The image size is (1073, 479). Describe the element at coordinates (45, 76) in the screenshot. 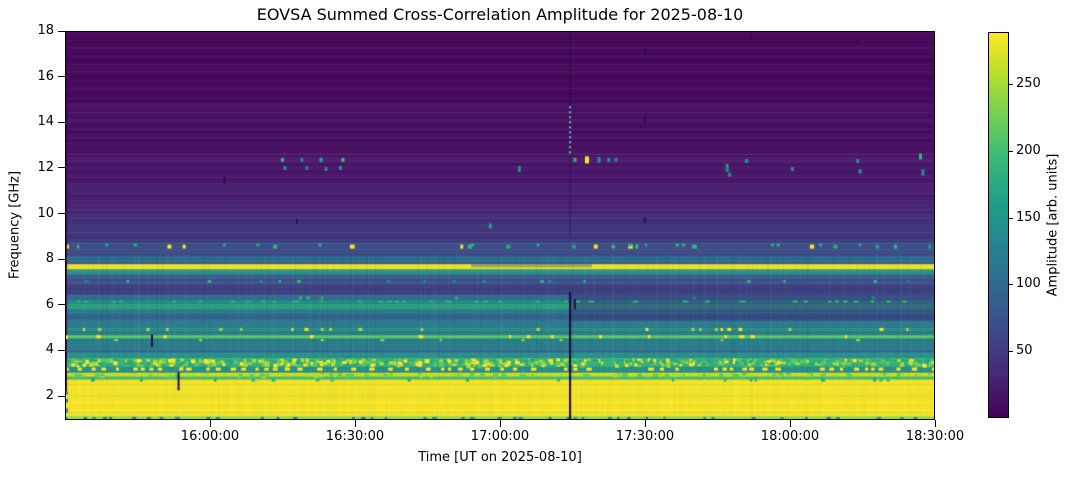

I see `y-tick-label: 16` at that location.